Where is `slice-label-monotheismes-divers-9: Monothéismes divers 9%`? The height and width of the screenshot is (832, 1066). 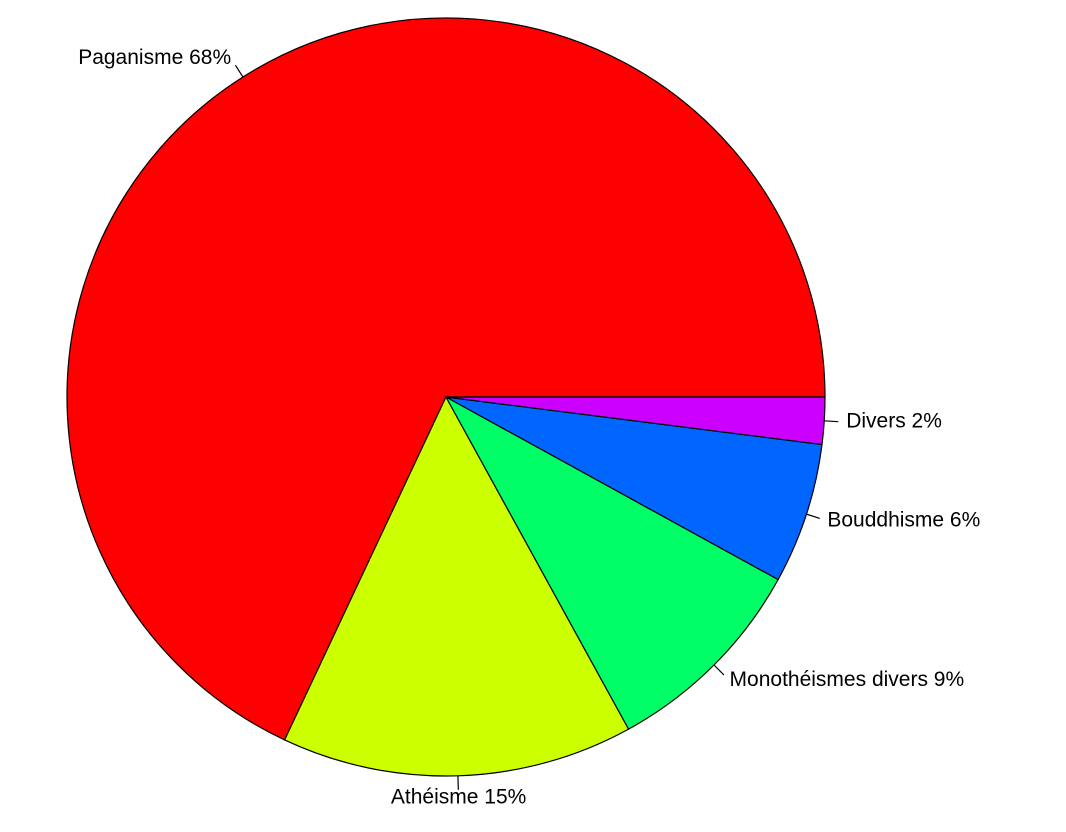
slice-label-monotheismes-divers-9: Monothéismes divers 9% is located at coordinates (847, 679).